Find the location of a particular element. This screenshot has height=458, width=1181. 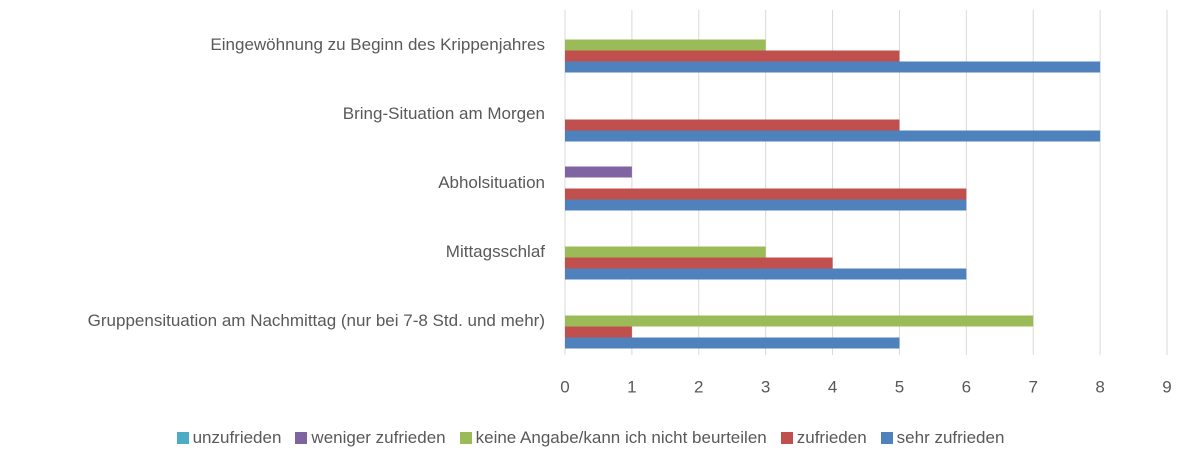

category-text: Mittagsschlaf is located at coordinates (495, 251).